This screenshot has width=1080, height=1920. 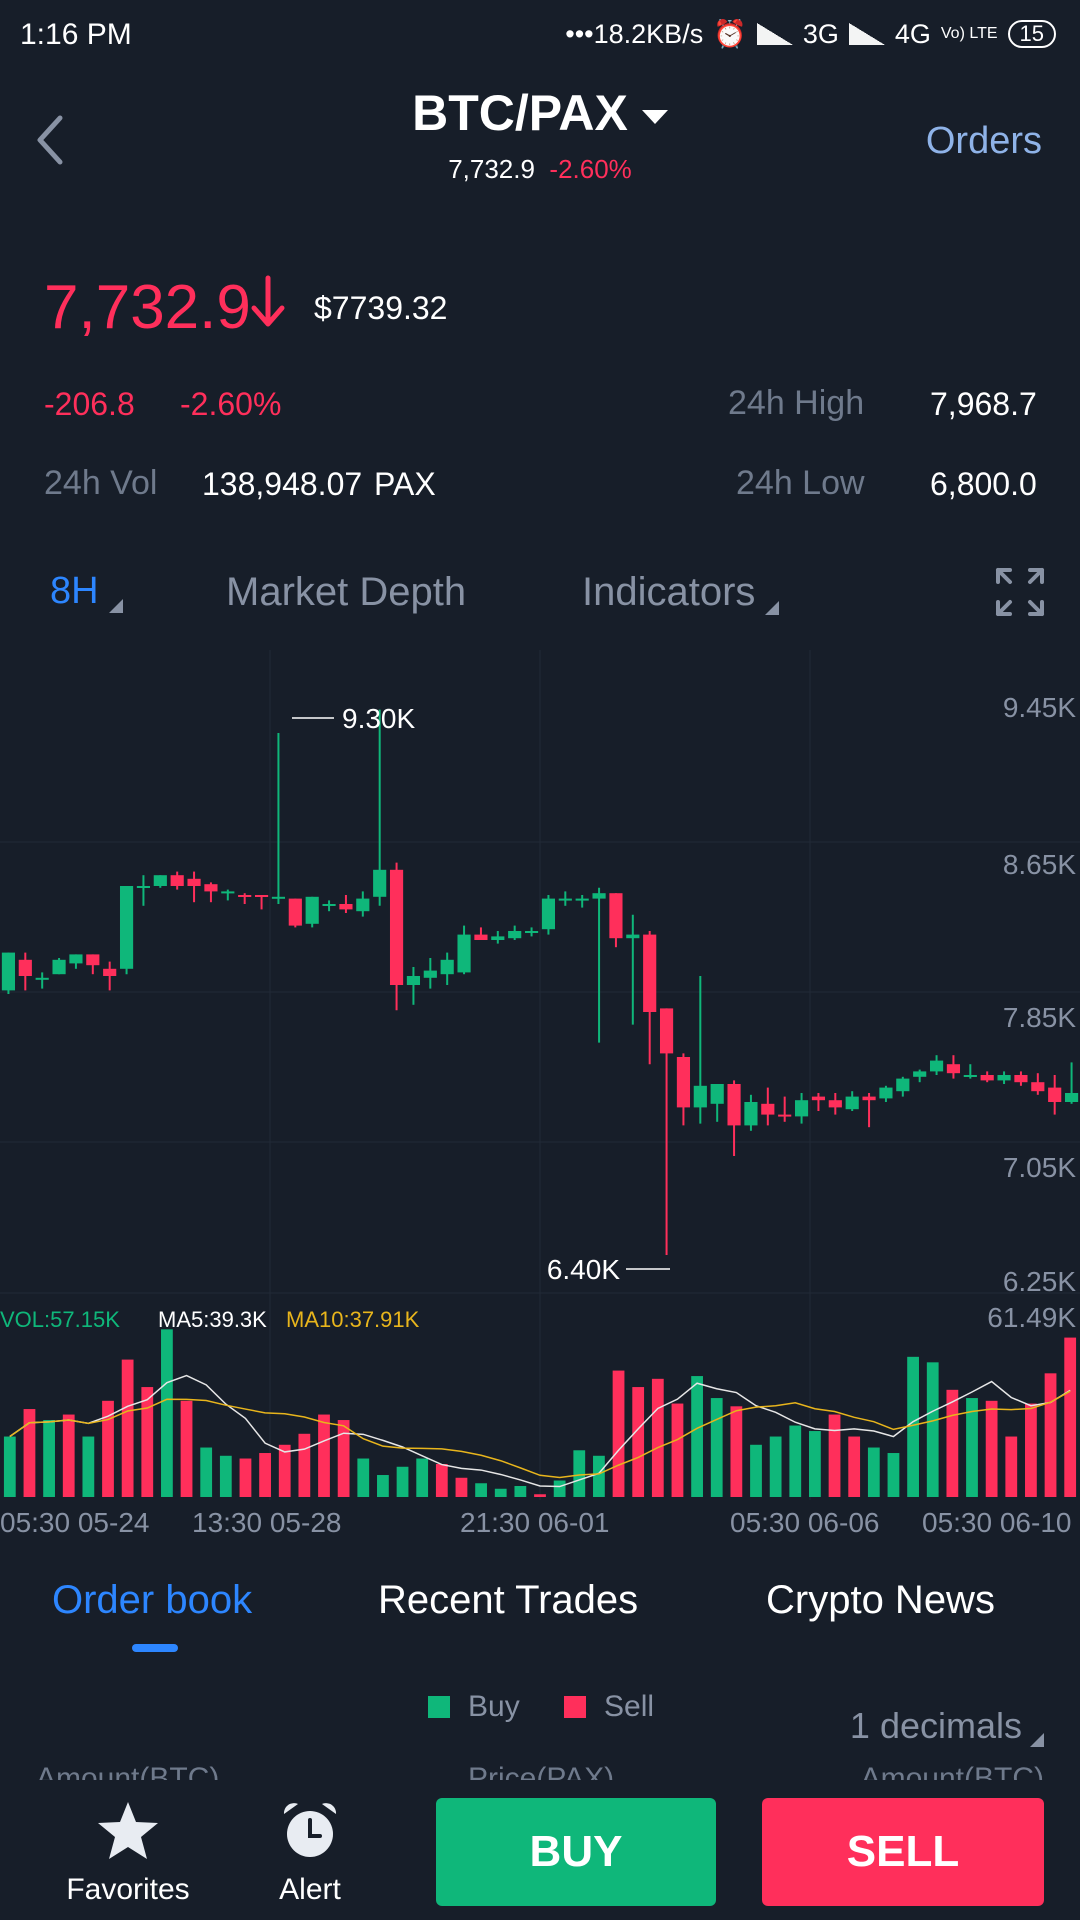 What do you see at coordinates (508, 1600) in the screenshot?
I see `tab-recent-trades: Recent Trades` at bounding box center [508, 1600].